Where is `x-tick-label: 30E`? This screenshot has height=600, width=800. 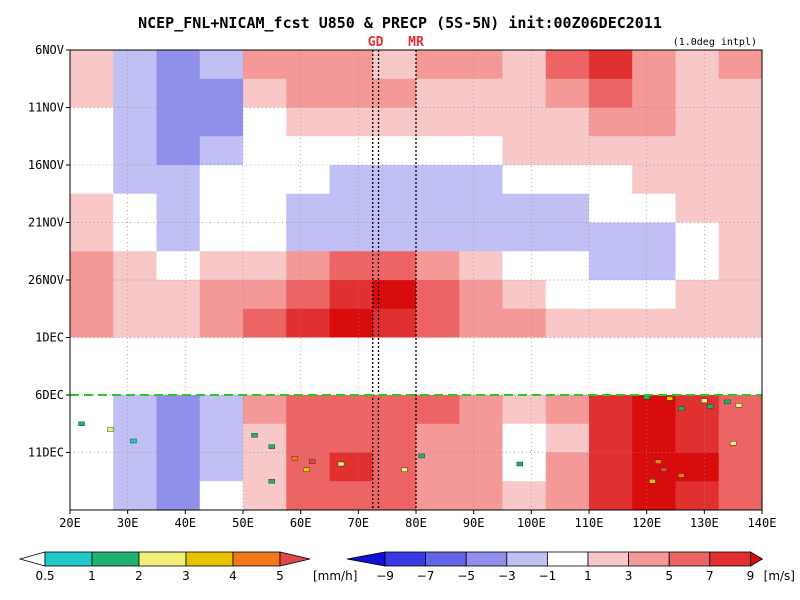
x-tick-label: 30E is located at coordinates (128, 523).